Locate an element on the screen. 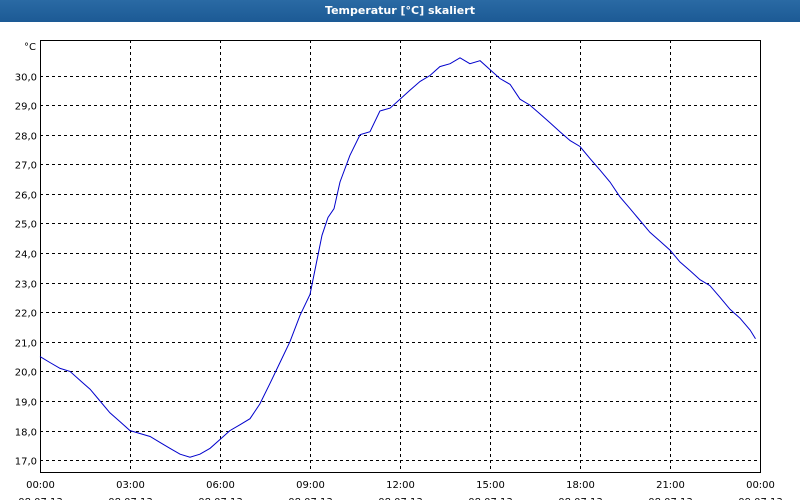  x-tick-time: 06:00 is located at coordinates (220, 485).